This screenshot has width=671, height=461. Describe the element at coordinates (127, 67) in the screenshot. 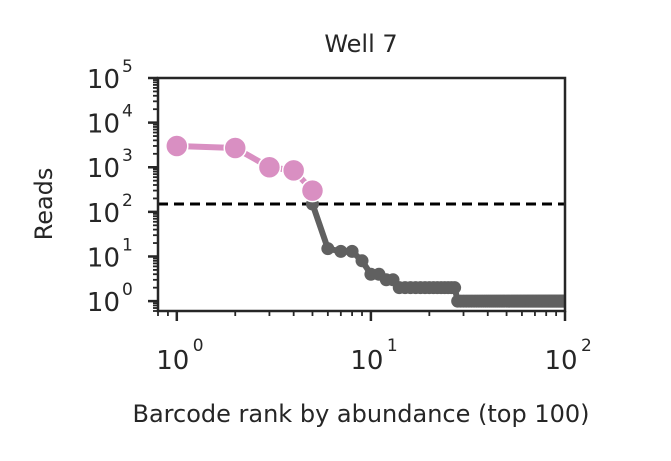

I see `y-tick-exponent: 5` at that location.